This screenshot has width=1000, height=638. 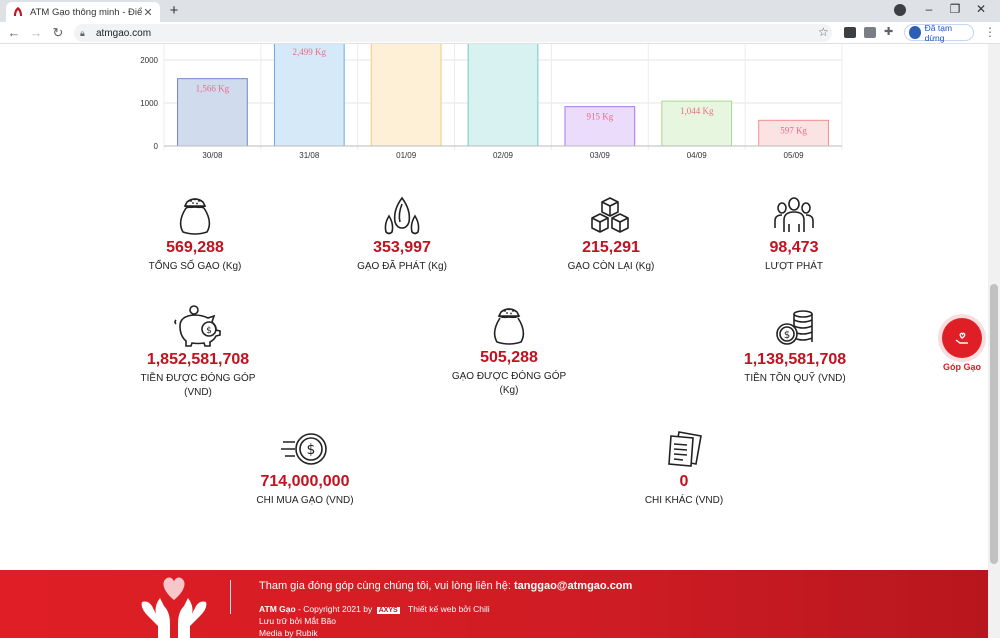 I want to click on stat-rice-donated: 505,288 GẠO ĐƯỢC ĐÓNG GÓP (Kg), so click(x=509, y=351).